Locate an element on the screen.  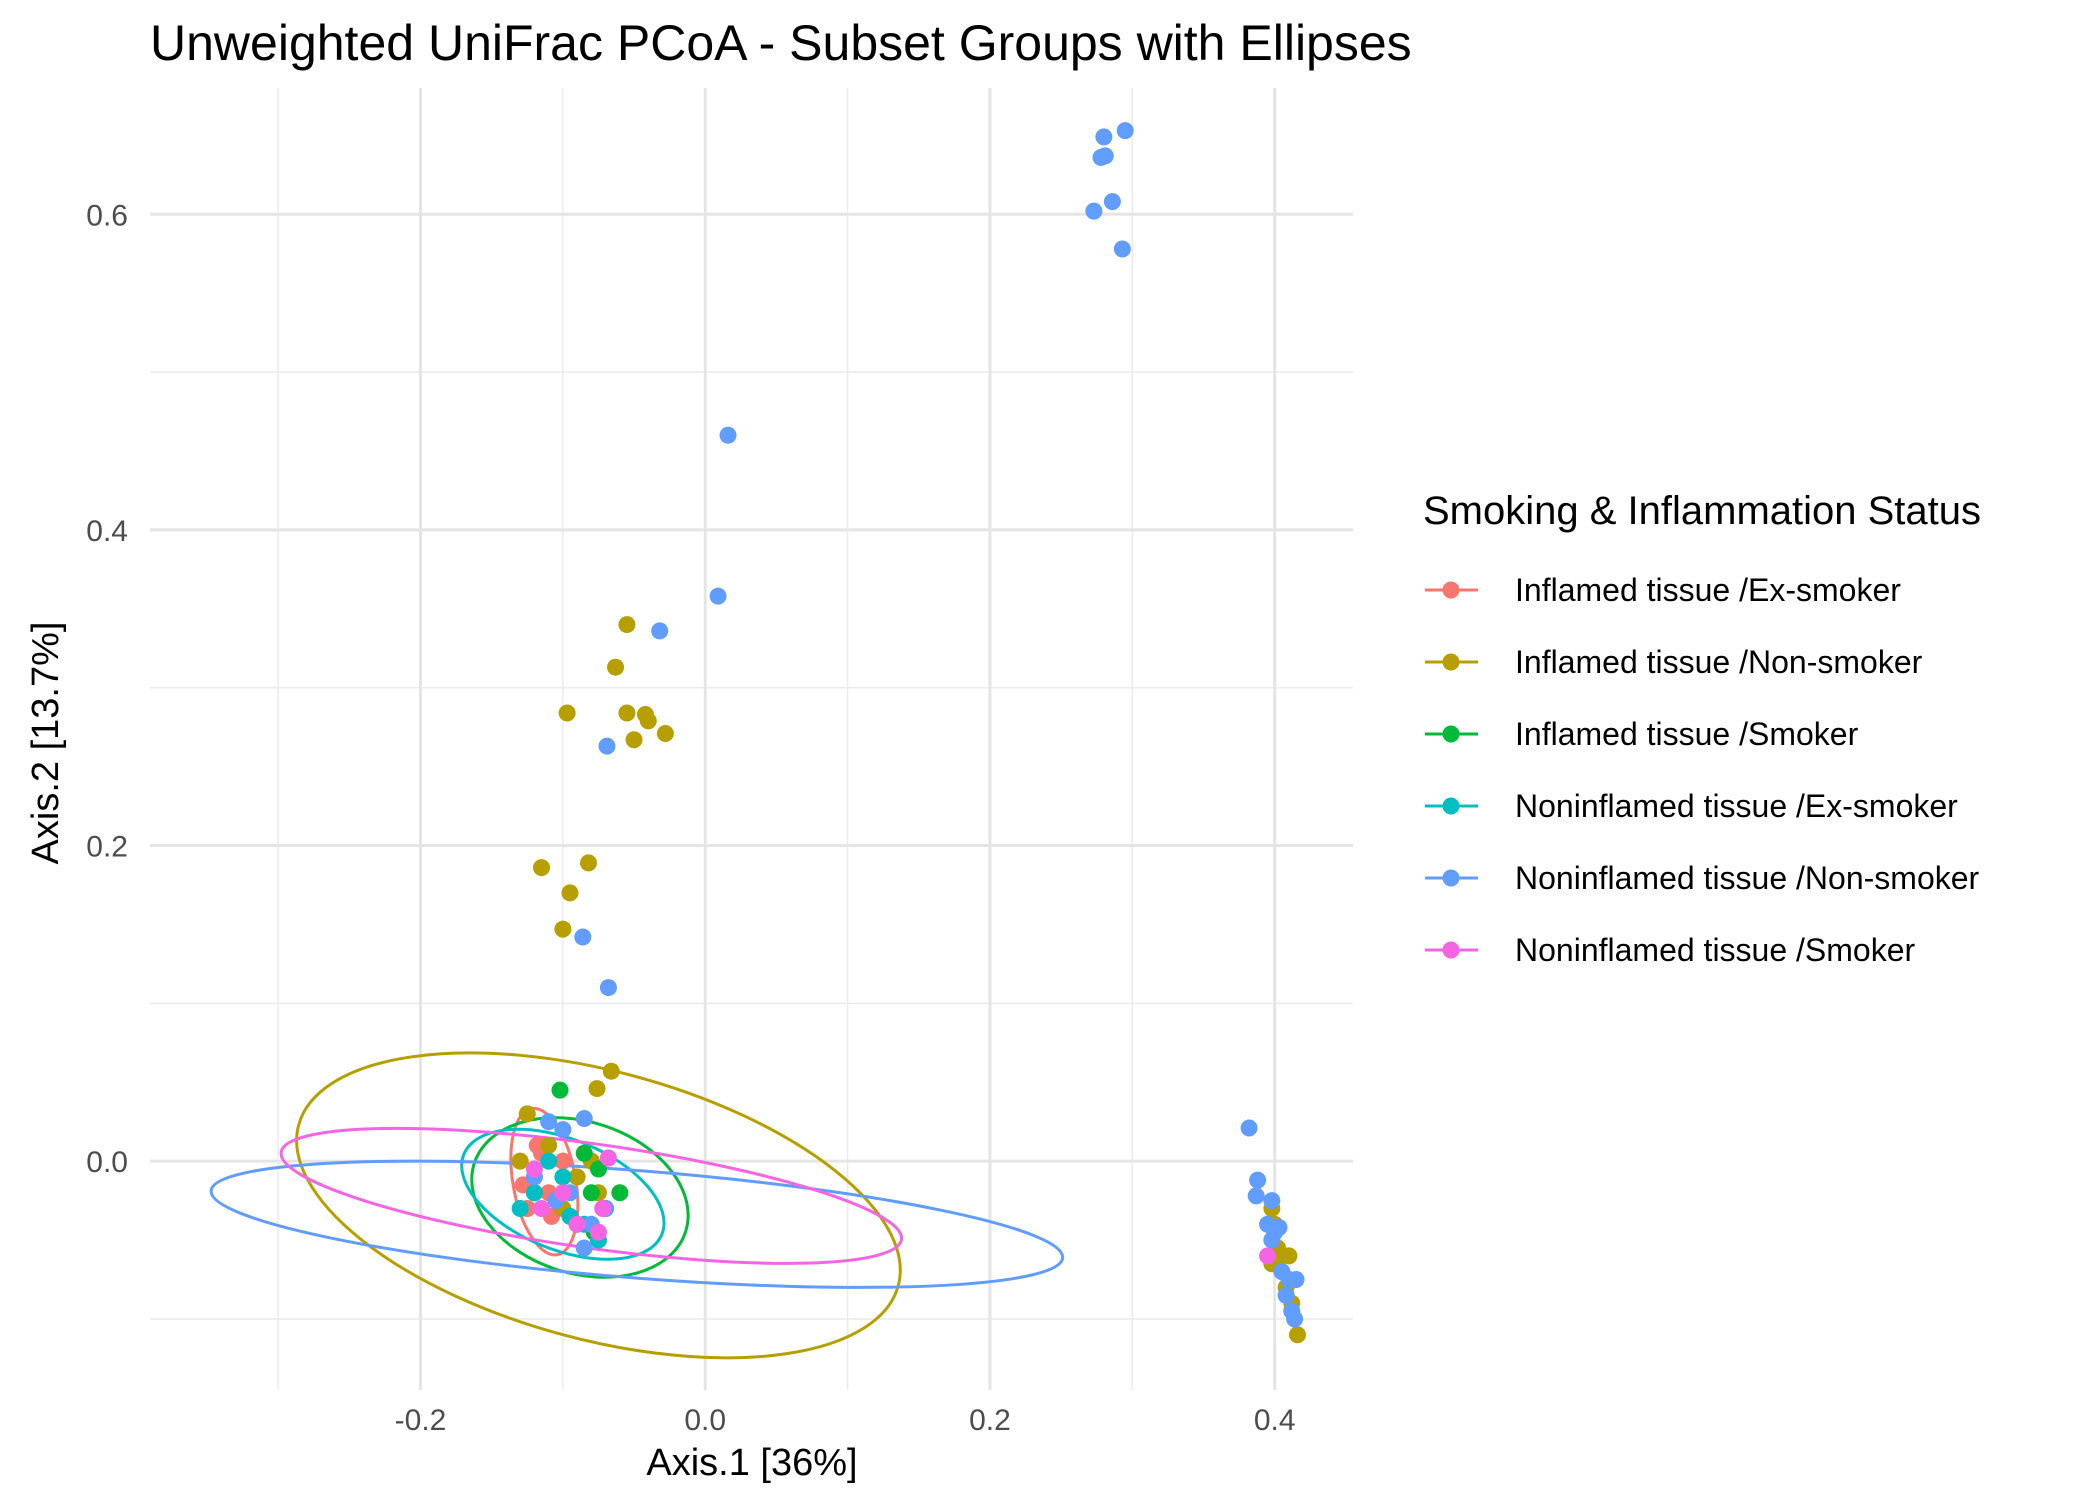
x-tick-label: 0.2 is located at coordinates (990, 1420).